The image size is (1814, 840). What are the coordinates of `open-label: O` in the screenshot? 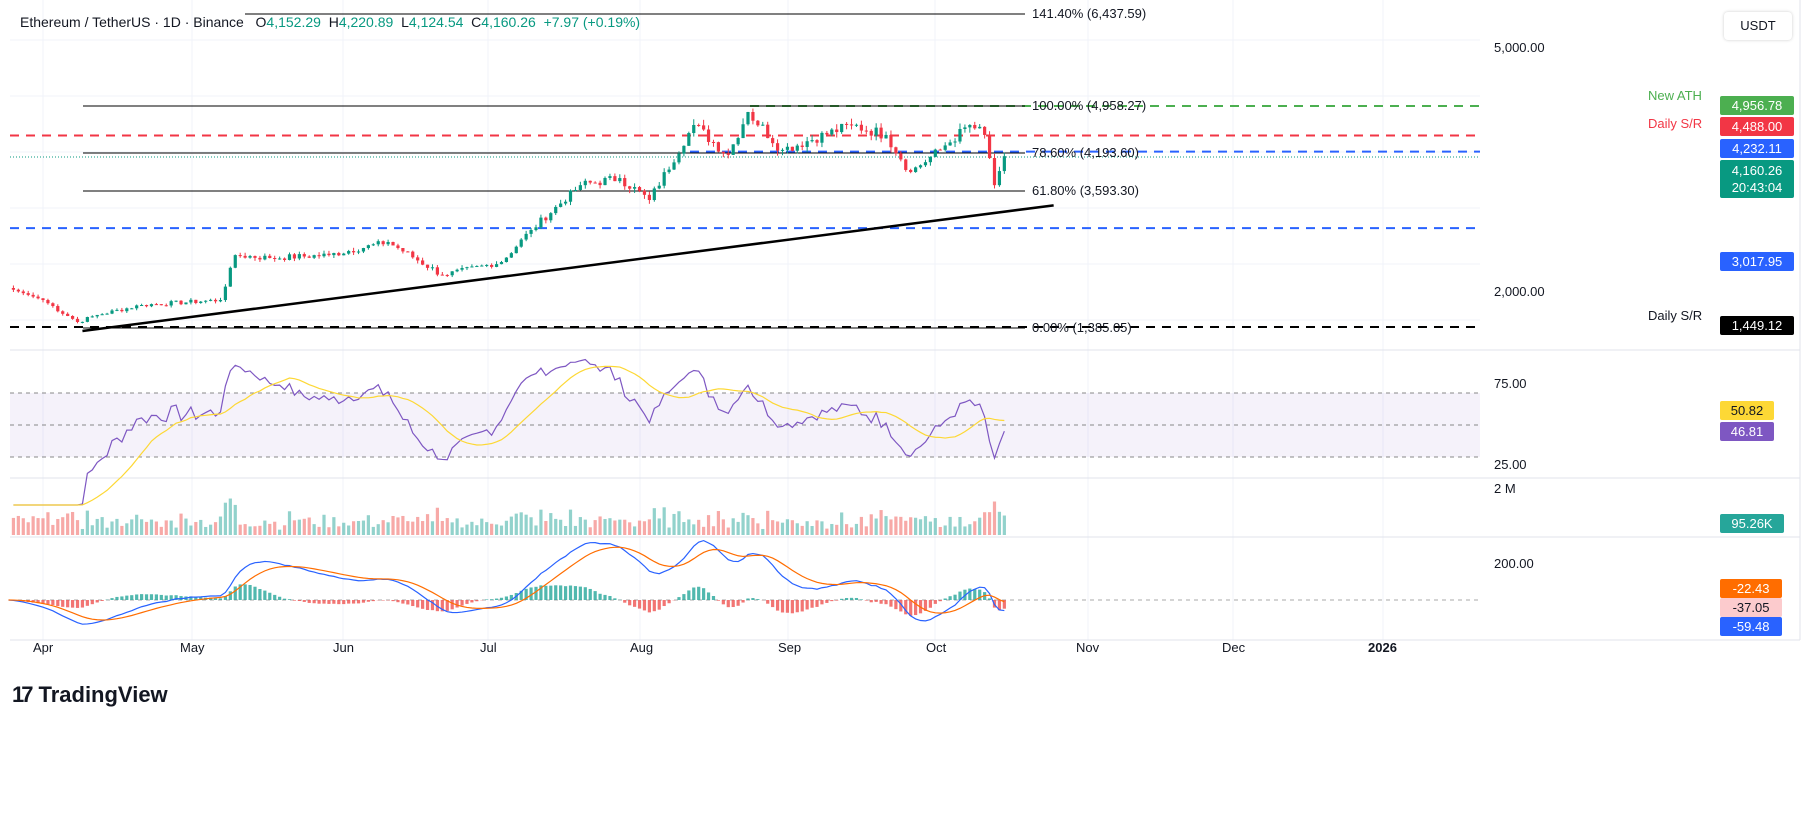 It's located at (261, 22).